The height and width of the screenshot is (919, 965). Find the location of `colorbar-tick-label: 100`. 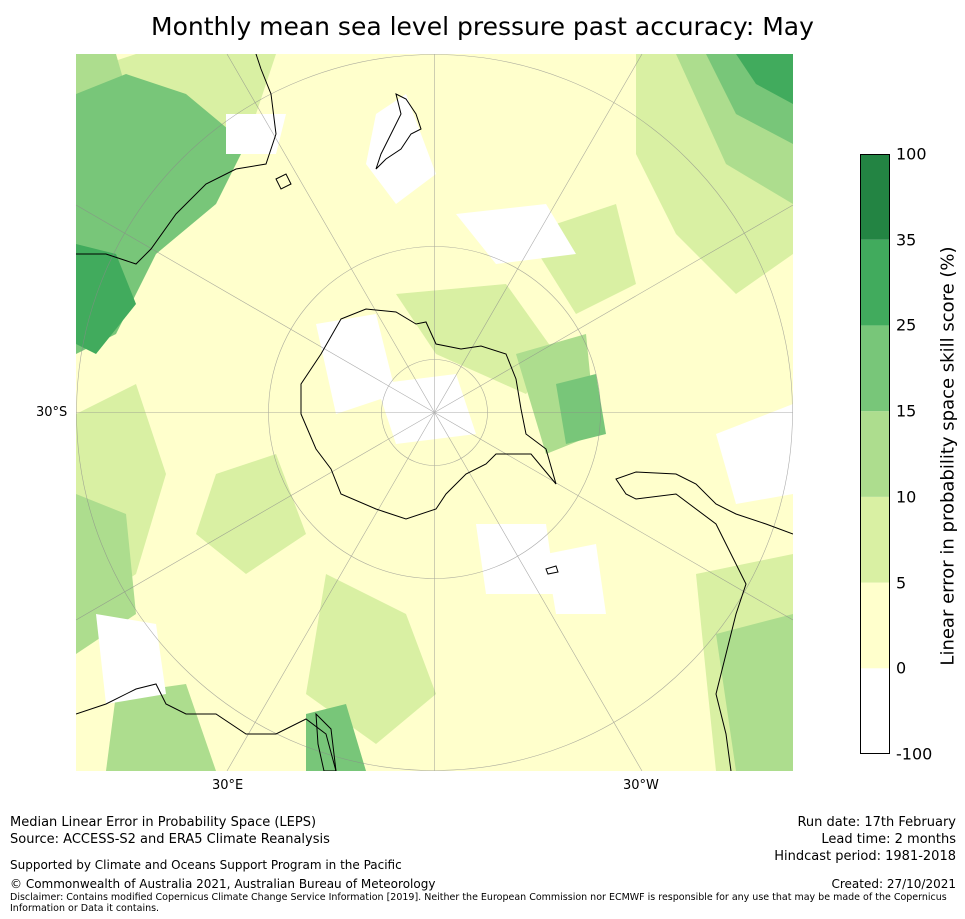

colorbar-tick-label: 100 is located at coordinates (911, 154).